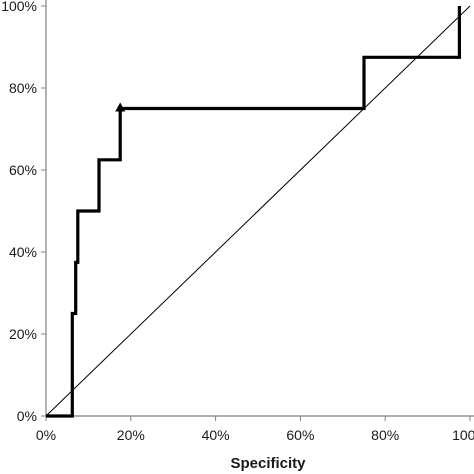 This screenshot has width=474, height=474. I want to click on x-tick-label: 60%, so click(300, 435).